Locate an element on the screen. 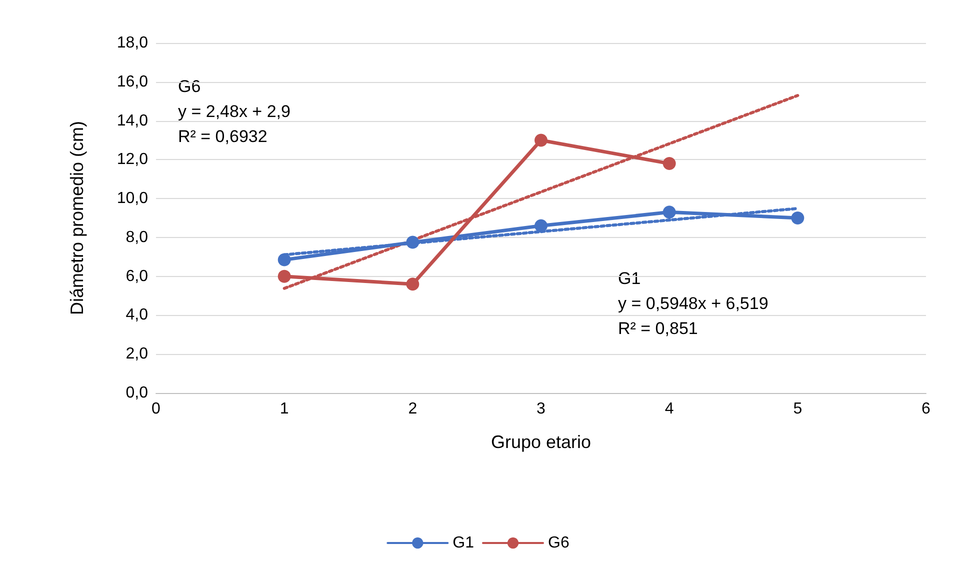 The height and width of the screenshot is (578, 957). legend-label: G6 is located at coordinates (559, 543).